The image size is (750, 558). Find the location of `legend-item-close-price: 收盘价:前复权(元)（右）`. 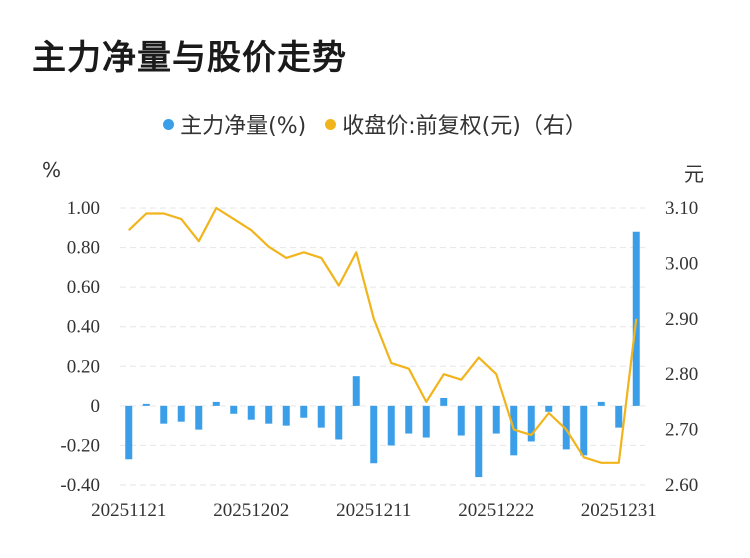

legend-item-close-price: 收盘价:前复权(元)（右） is located at coordinates (456, 124).